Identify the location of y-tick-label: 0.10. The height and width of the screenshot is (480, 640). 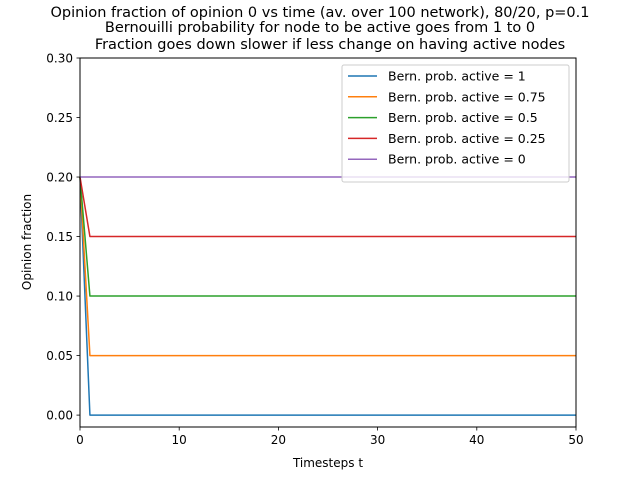
(59, 297).